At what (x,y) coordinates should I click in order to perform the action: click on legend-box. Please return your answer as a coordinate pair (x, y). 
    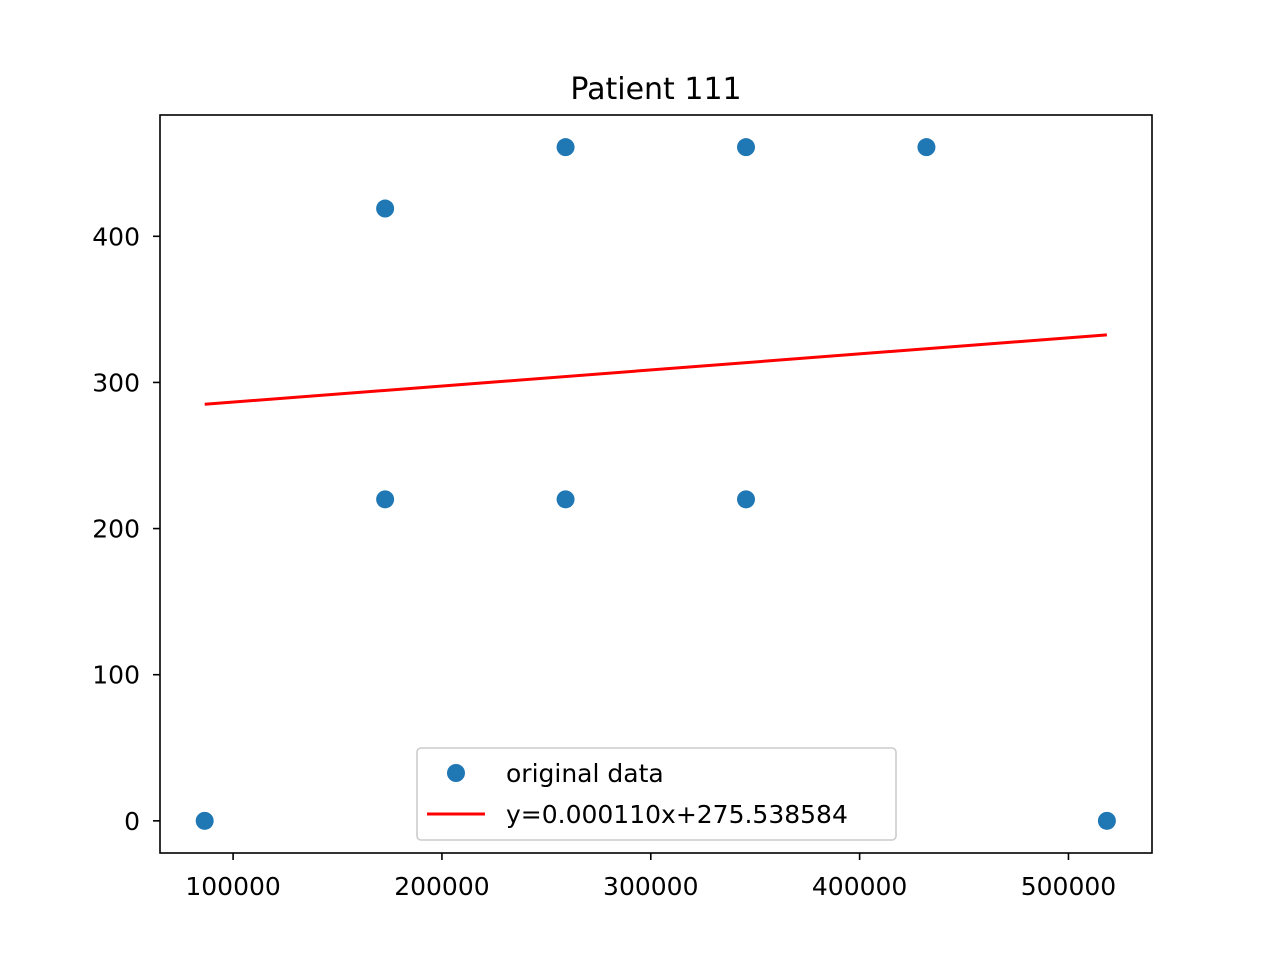
    Looking at the image, I should click on (656, 794).